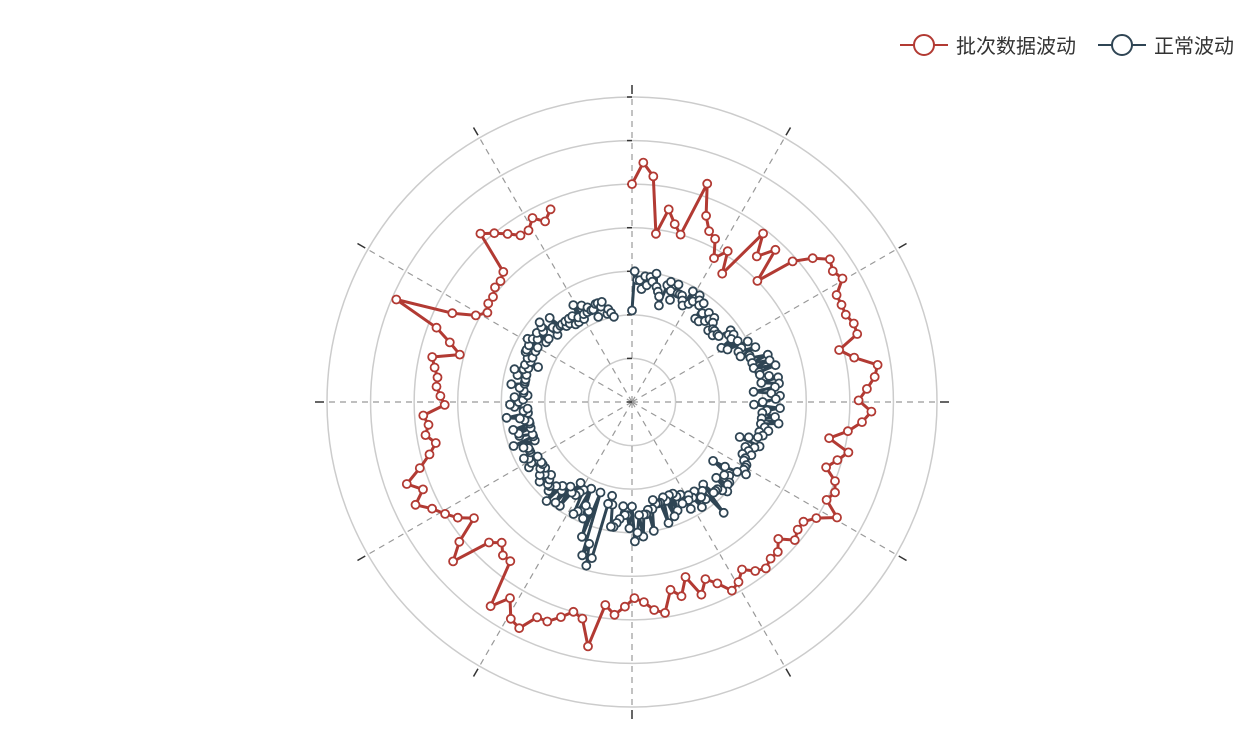 The image size is (1252, 744). I want to click on legend-item-normal: 正常波动, so click(1166, 44).